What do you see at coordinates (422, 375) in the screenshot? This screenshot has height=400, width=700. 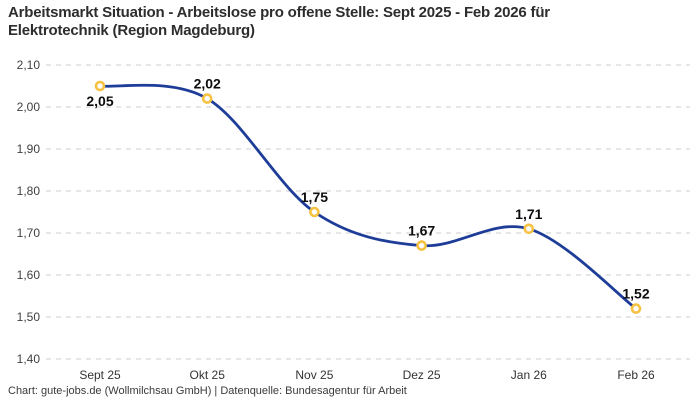 I see `x-tick-label: Dez 25` at bounding box center [422, 375].